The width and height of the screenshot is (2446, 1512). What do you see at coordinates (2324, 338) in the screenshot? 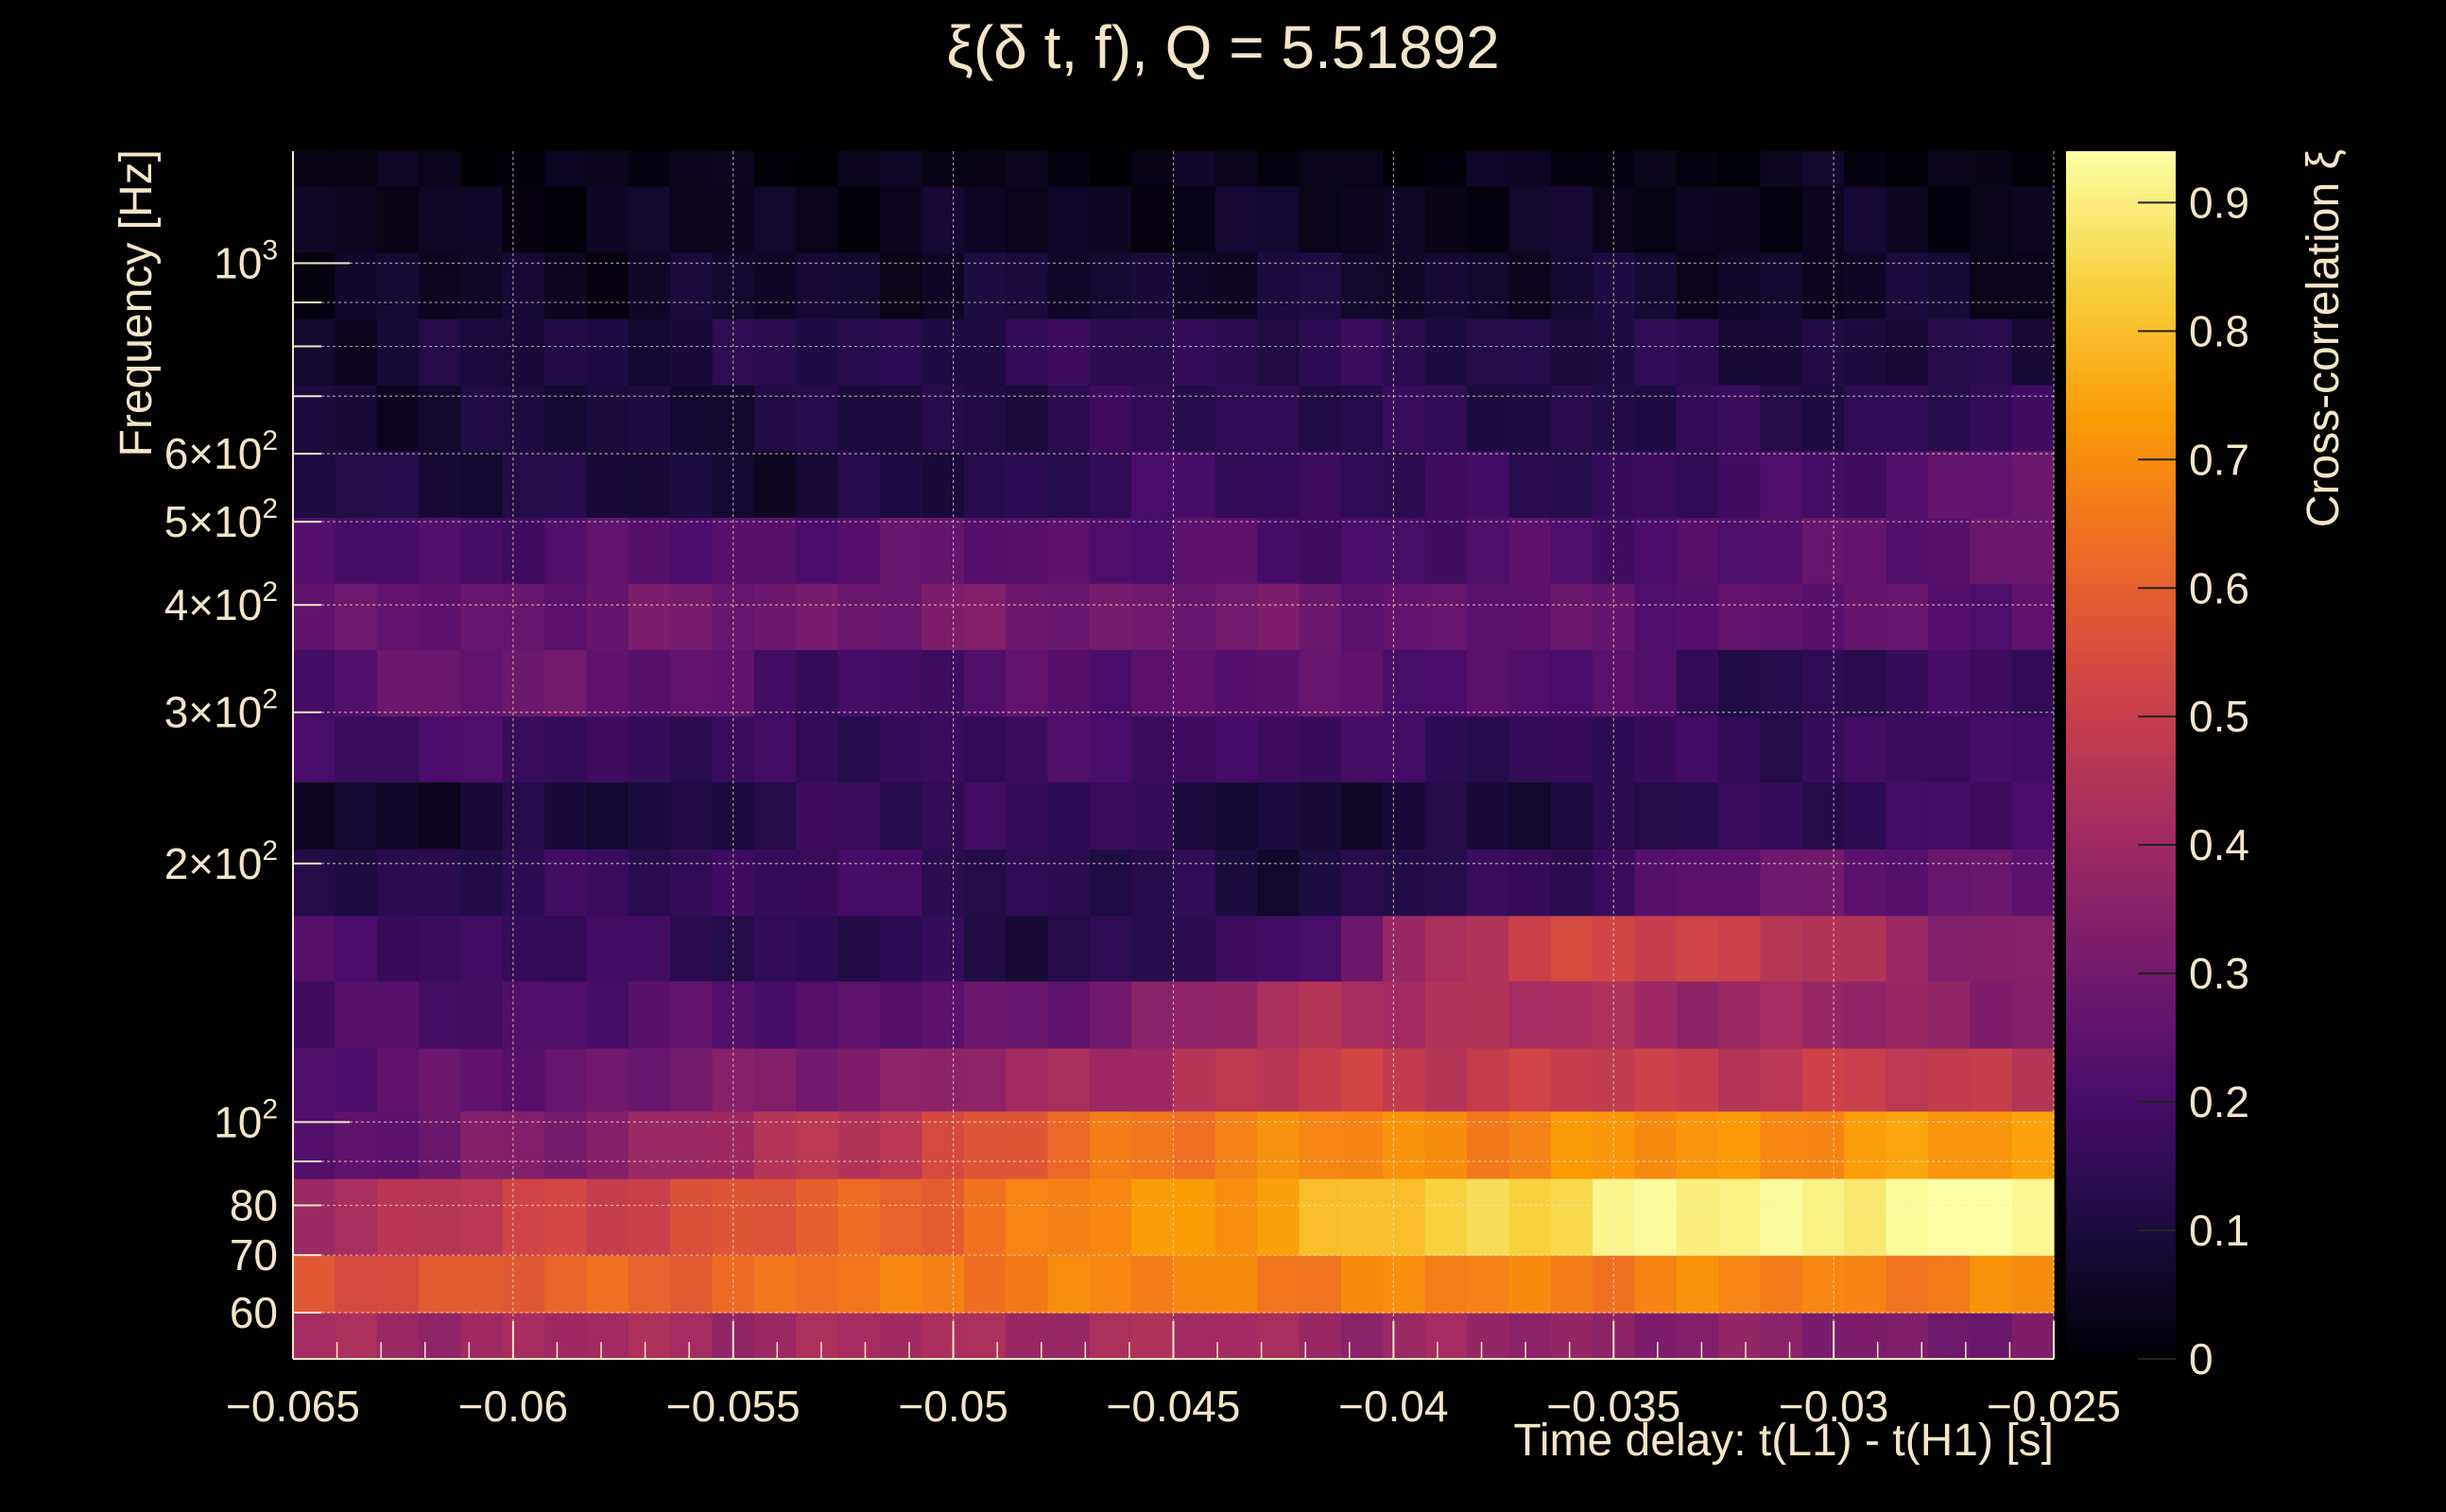
I see `colorbar-label: Cross-correlation ξ` at bounding box center [2324, 338].